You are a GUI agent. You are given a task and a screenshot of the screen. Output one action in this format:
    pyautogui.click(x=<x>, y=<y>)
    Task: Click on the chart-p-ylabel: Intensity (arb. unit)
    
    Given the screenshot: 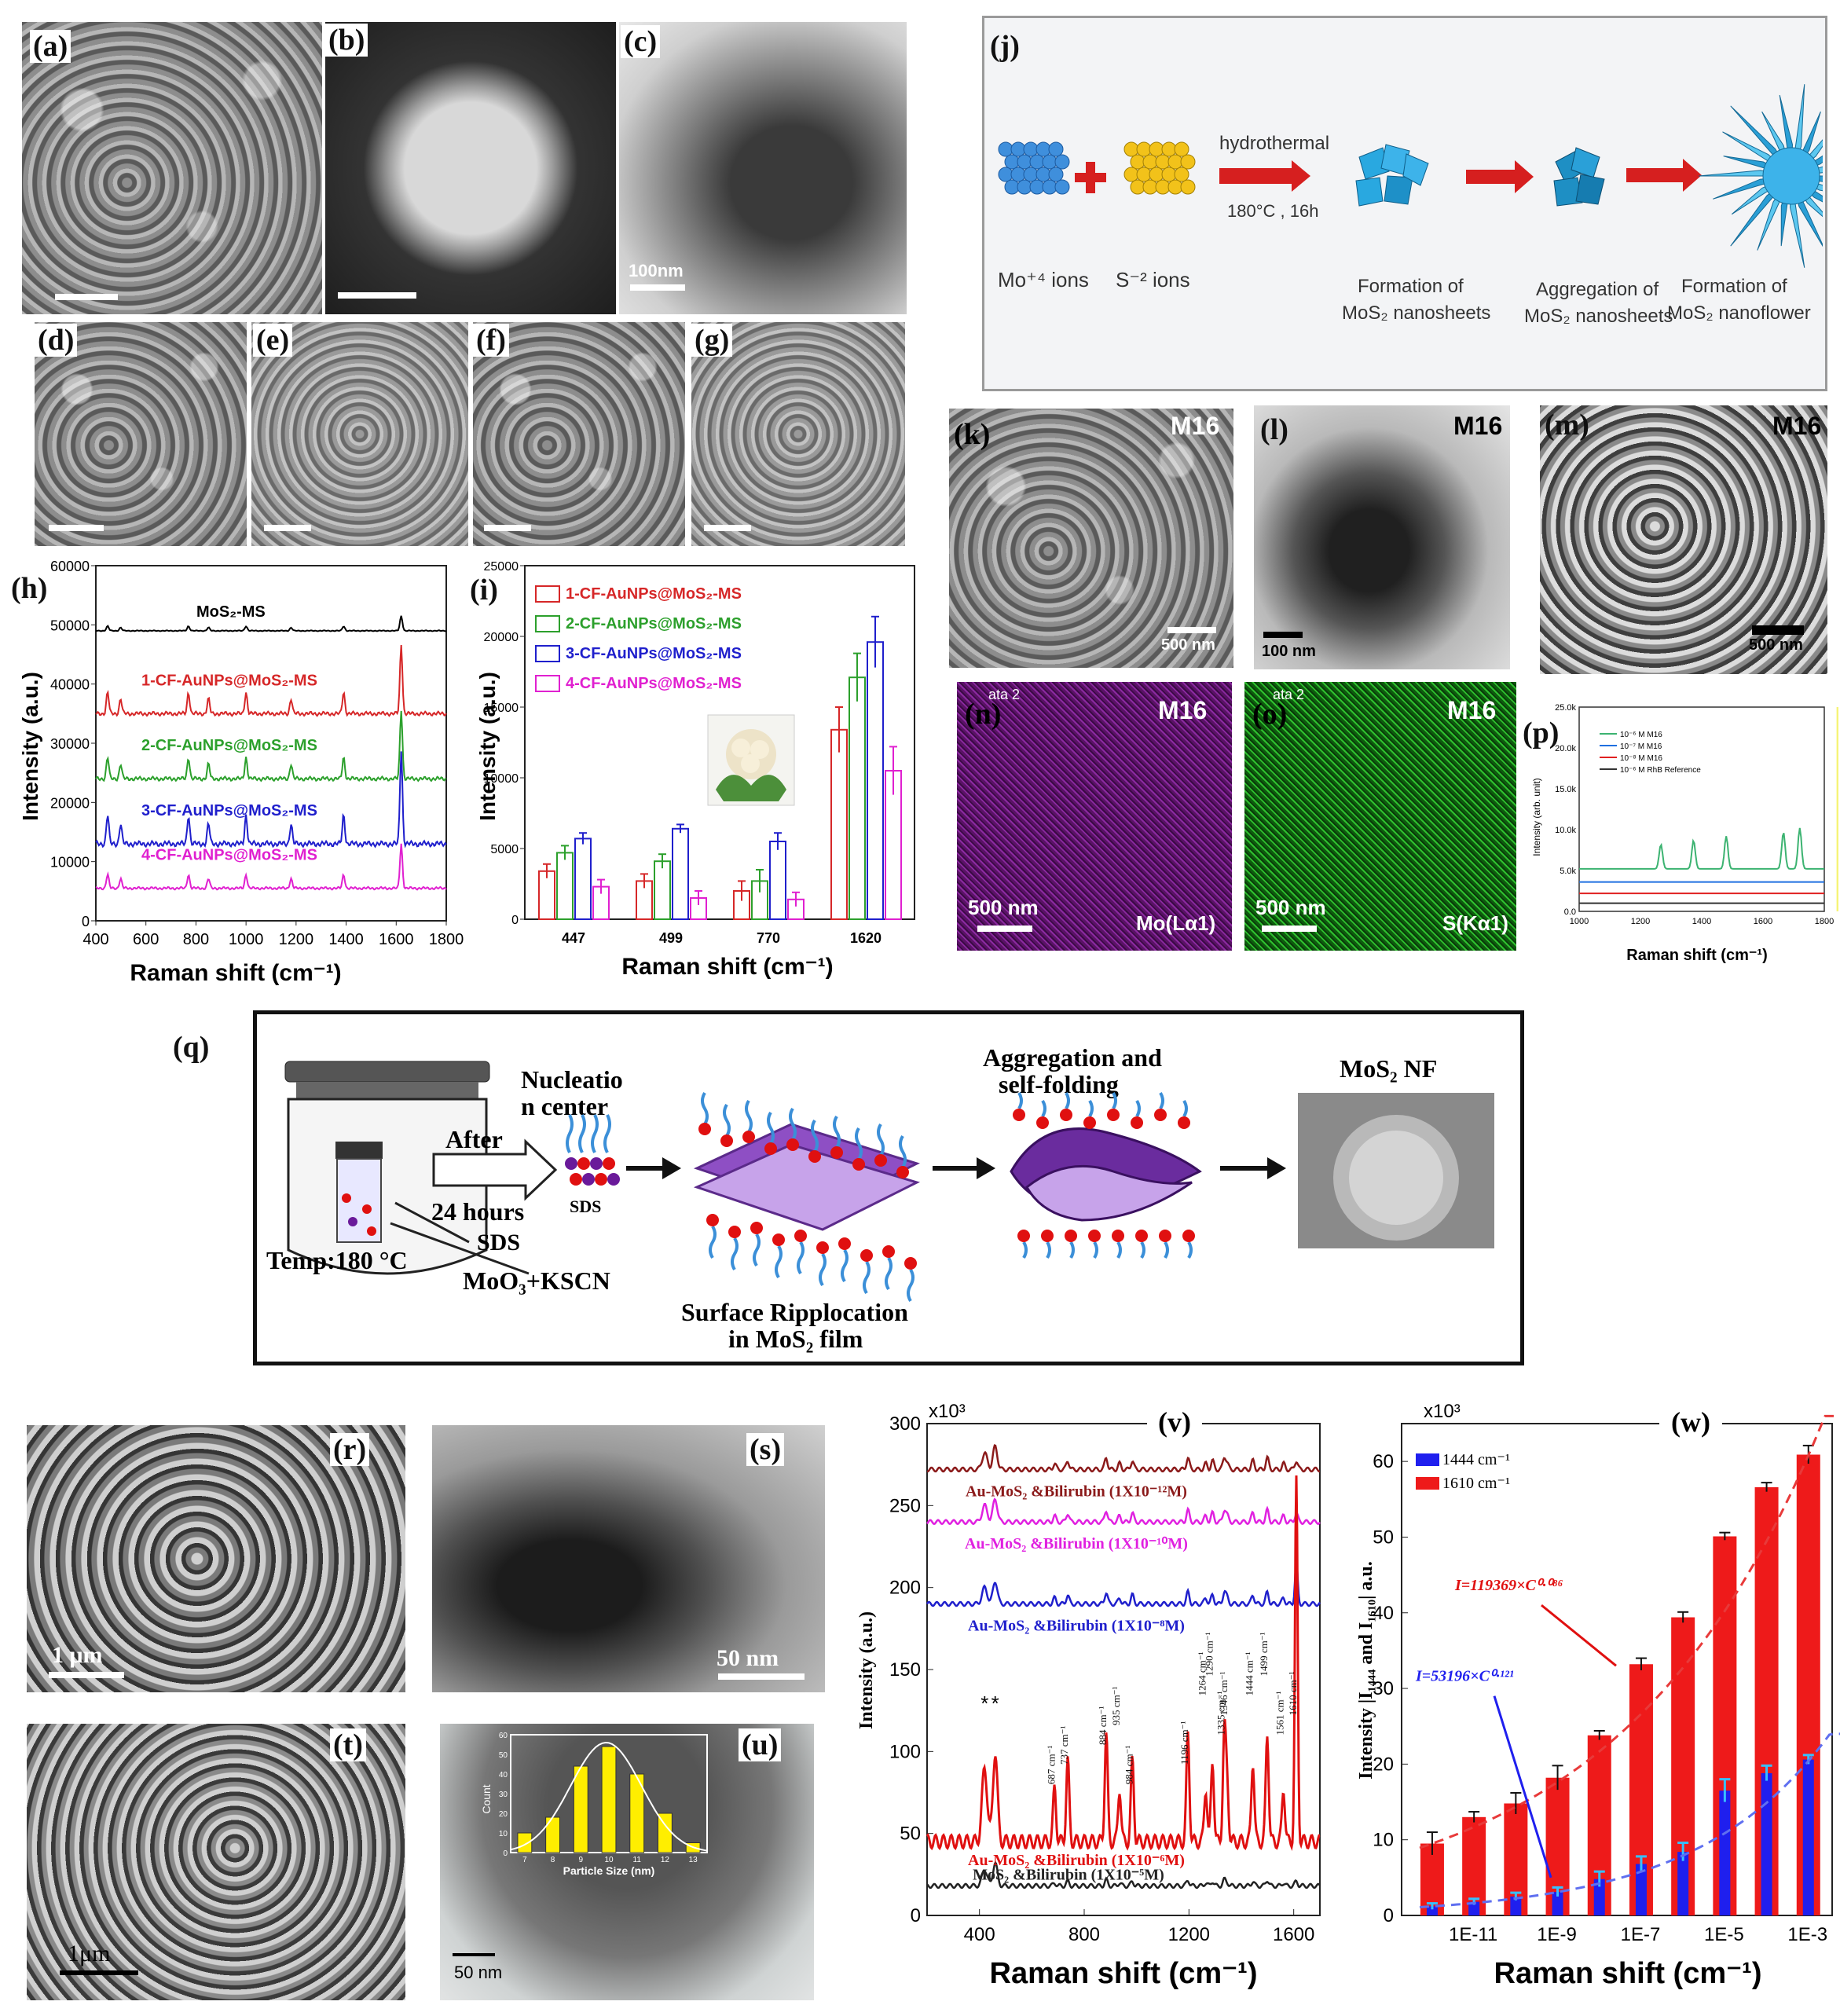 What is the action you would take?
    pyautogui.click(x=1536, y=817)
    